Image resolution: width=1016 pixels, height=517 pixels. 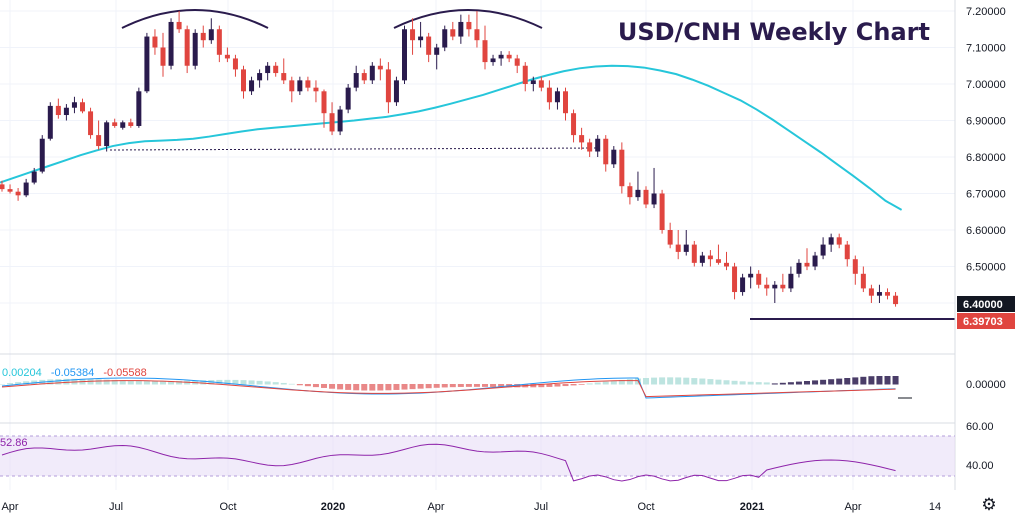 I want to click on gear-icon: ⚙, so click(x=989, y=505).